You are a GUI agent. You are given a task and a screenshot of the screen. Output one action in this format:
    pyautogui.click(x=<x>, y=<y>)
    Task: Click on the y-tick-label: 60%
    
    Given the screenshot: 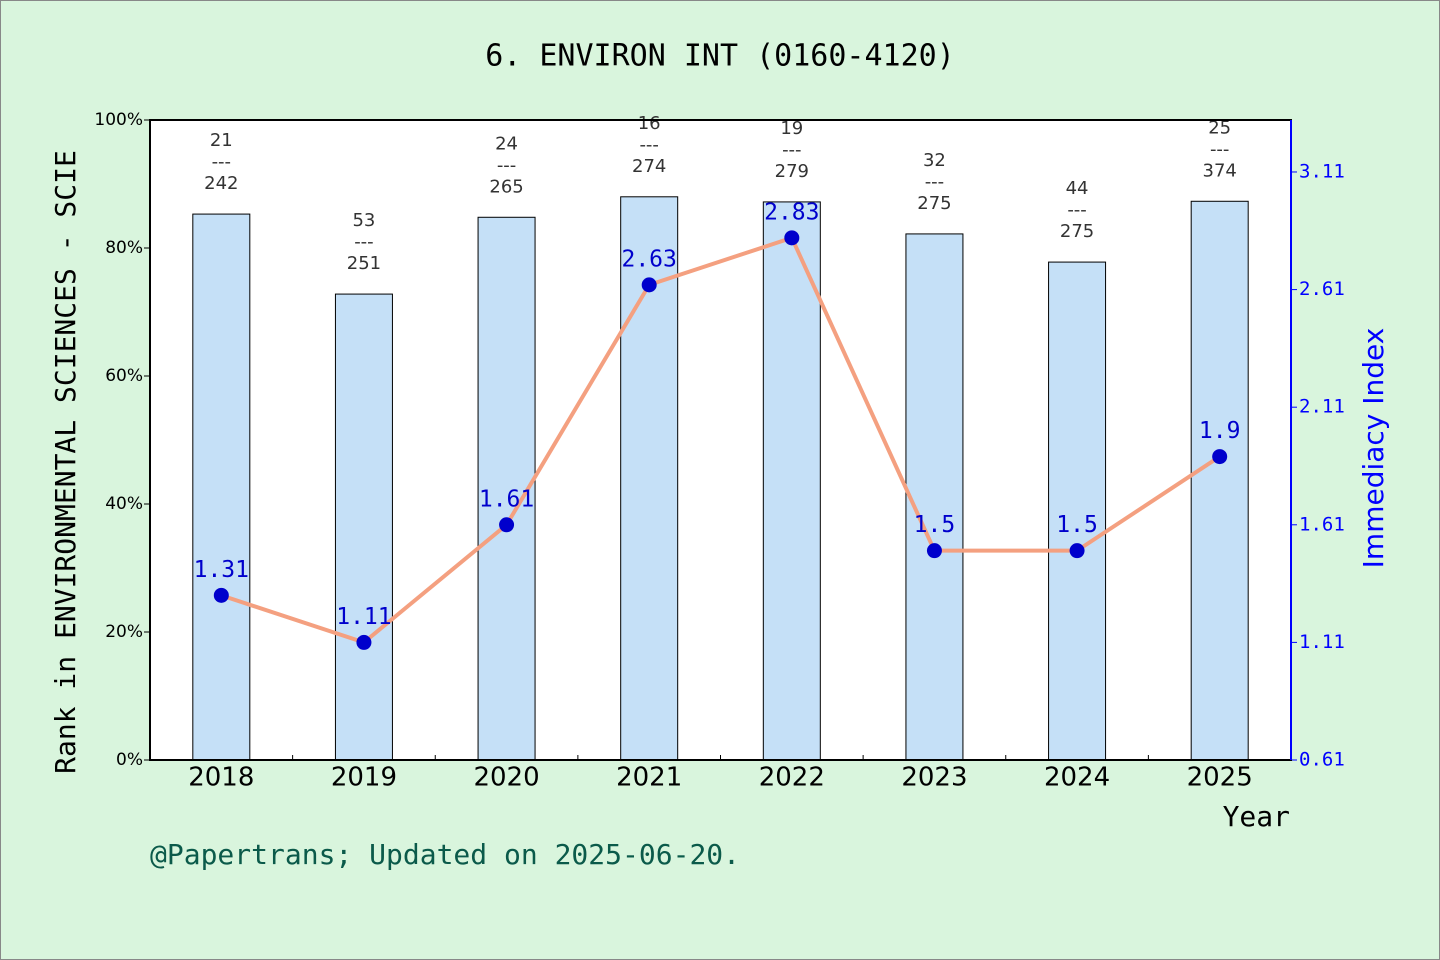 What is the action you would take?
    pyautogui.click(x=124, y=376)
    